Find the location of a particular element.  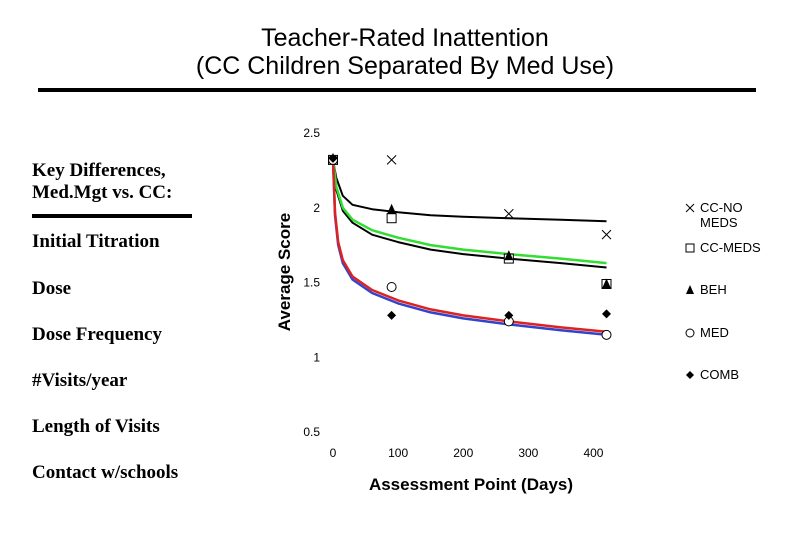

chart-title-line-2: (CC Children Separated By Med Use) is located at coordinates (405, 66).